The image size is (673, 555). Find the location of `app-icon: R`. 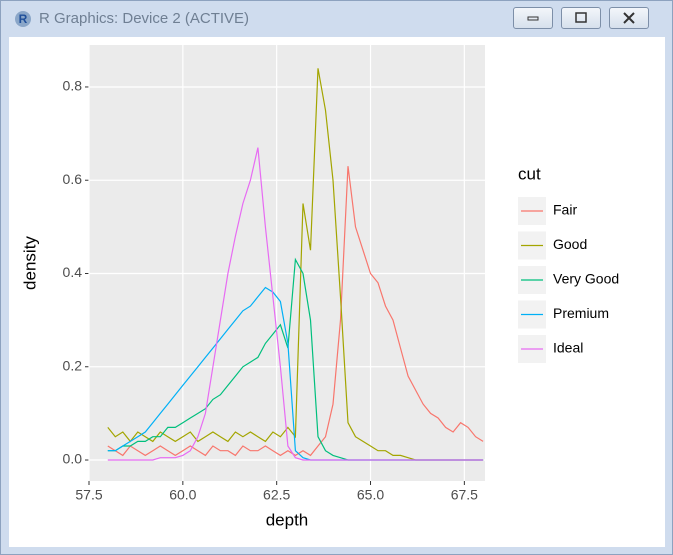

app-icon: R is located at coordinates (23, 19).